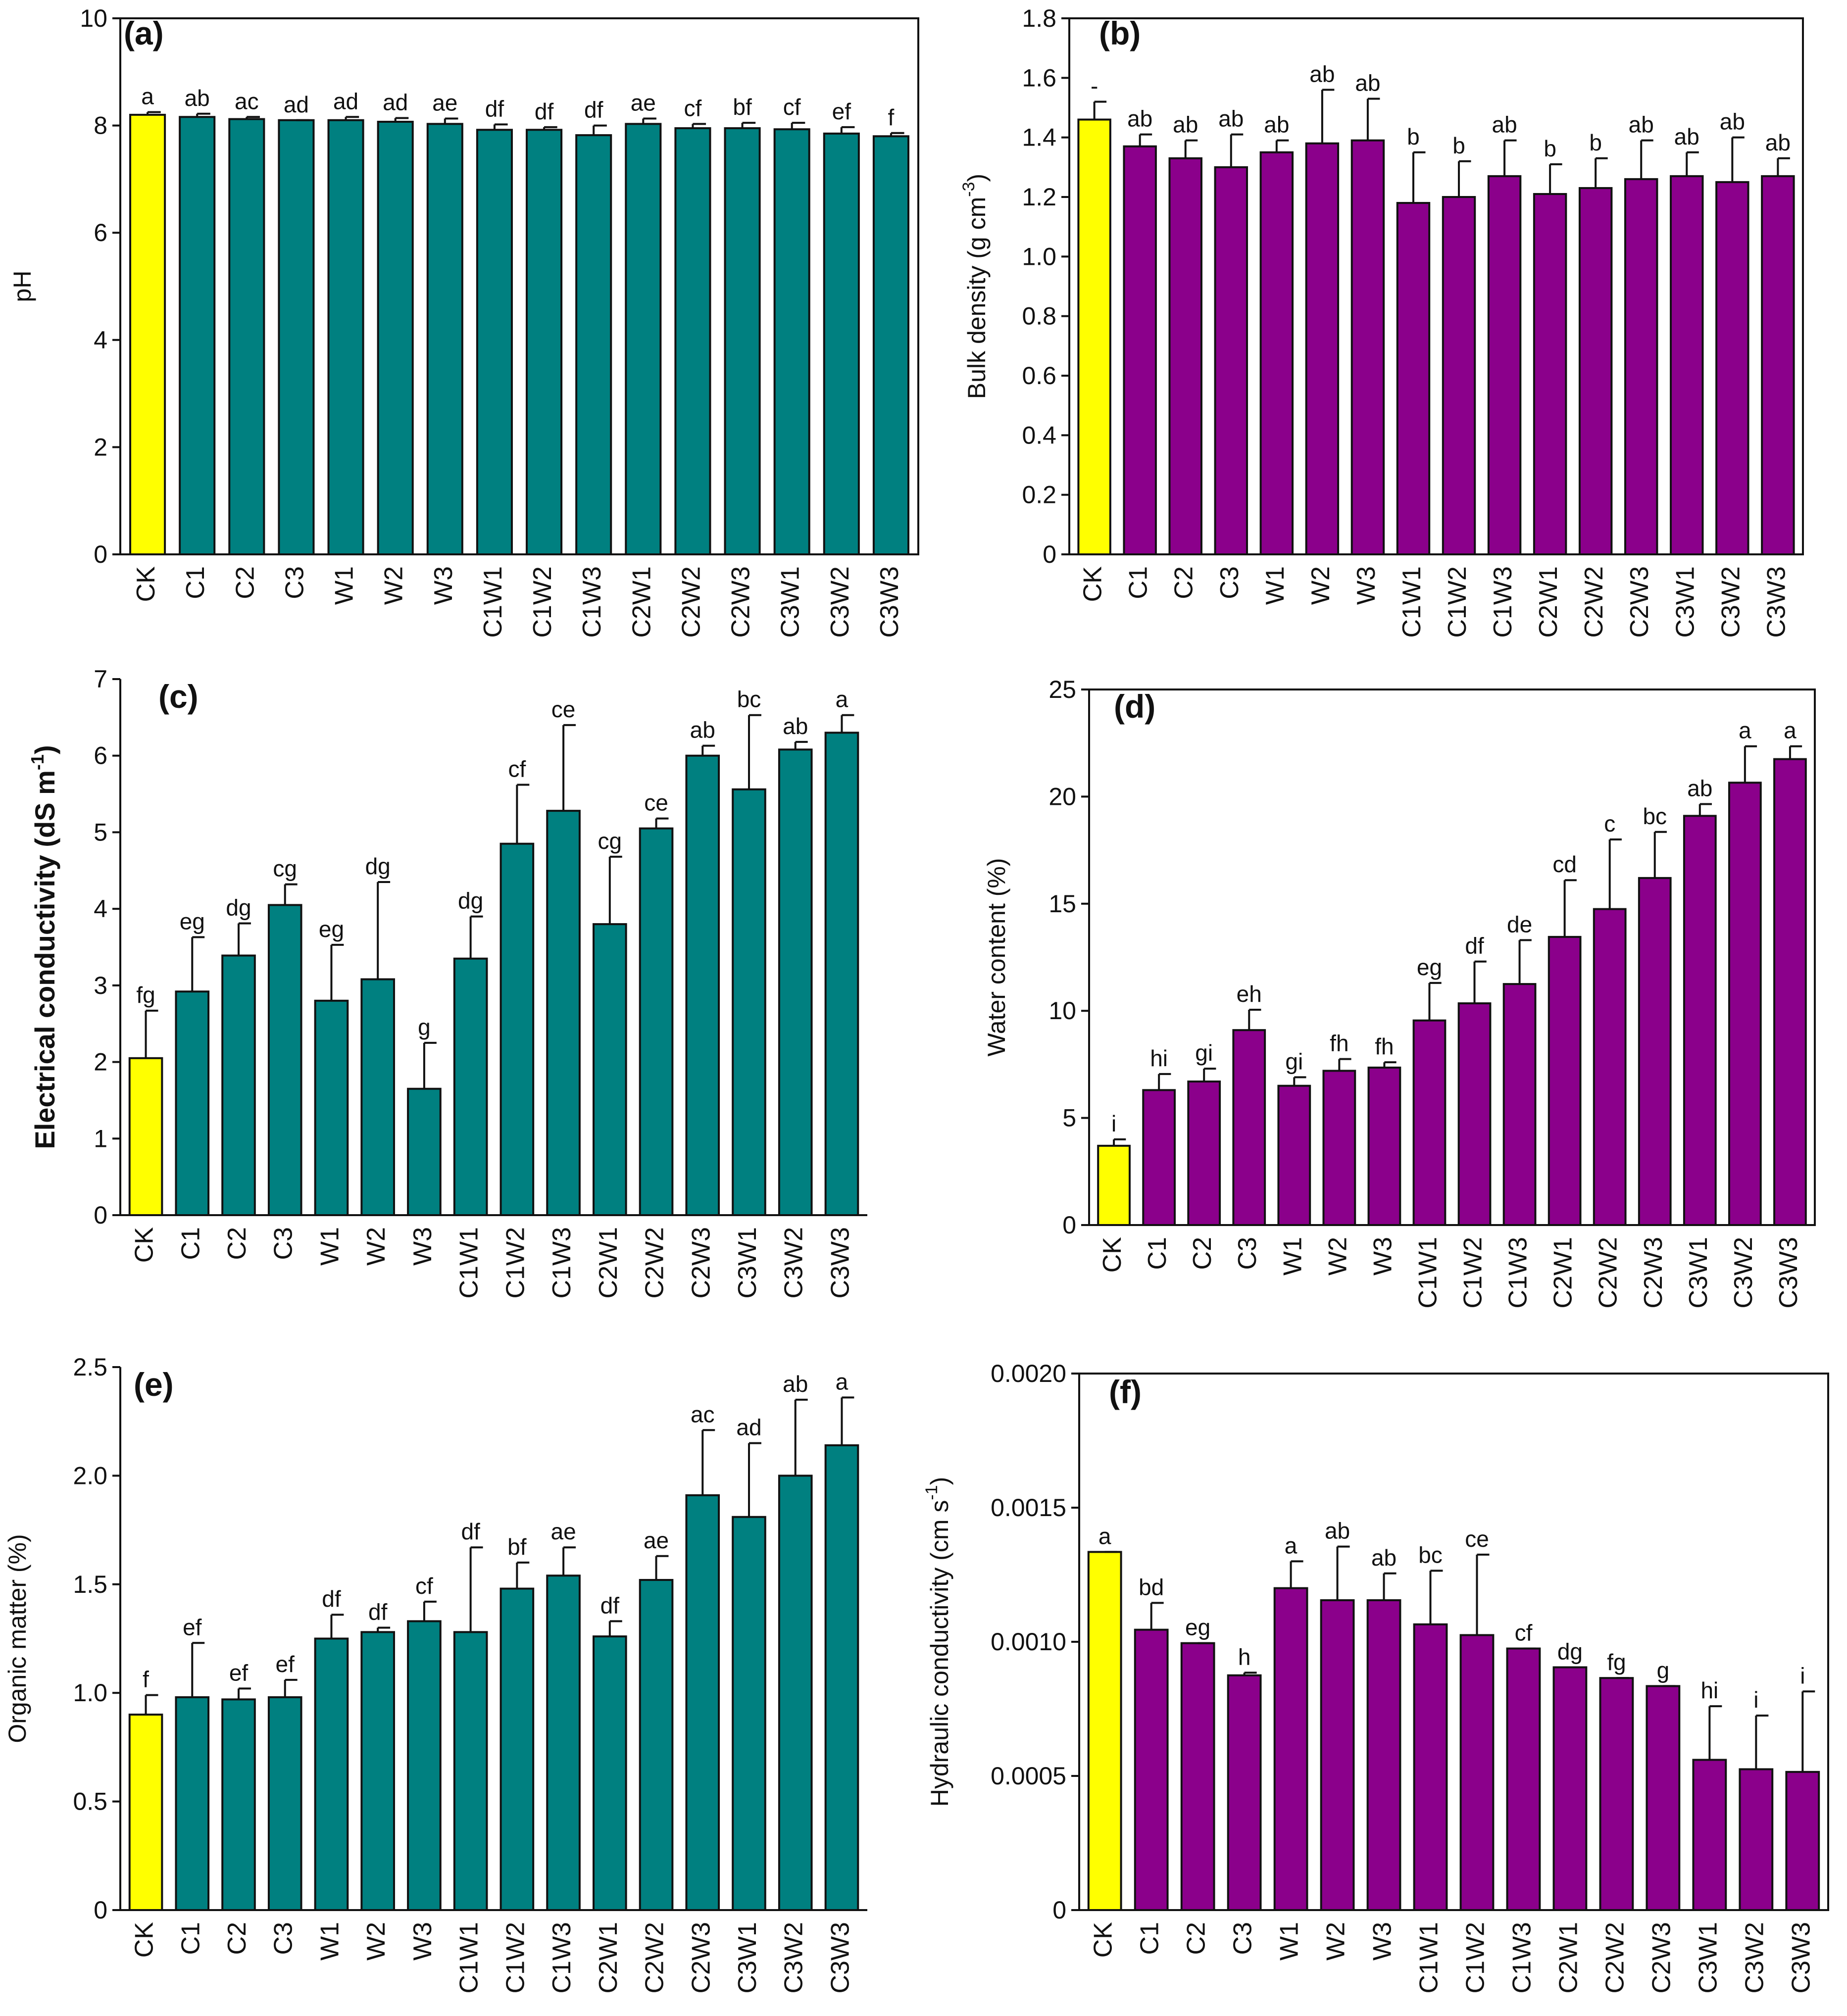 This screenshot has width=1847, height=2016. I want to click on x-tick-label: C3W2, so click(840, 602).